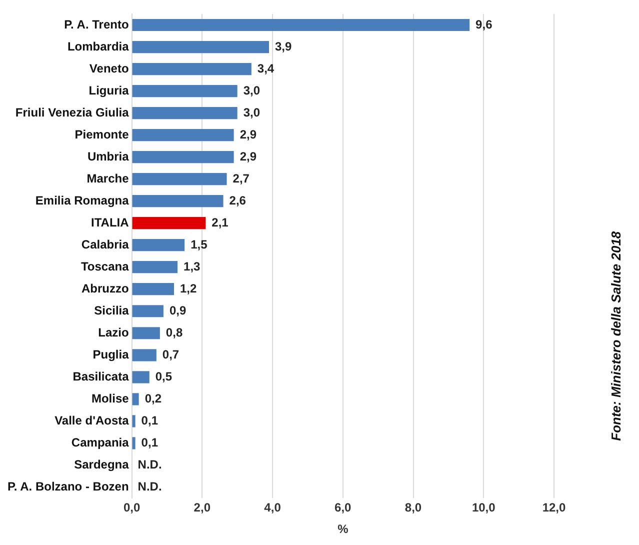  What do you see at coordinates (110, 398) in the screenshot?
I see `y-tick-label: Molise` at bounding box center [110, 398].